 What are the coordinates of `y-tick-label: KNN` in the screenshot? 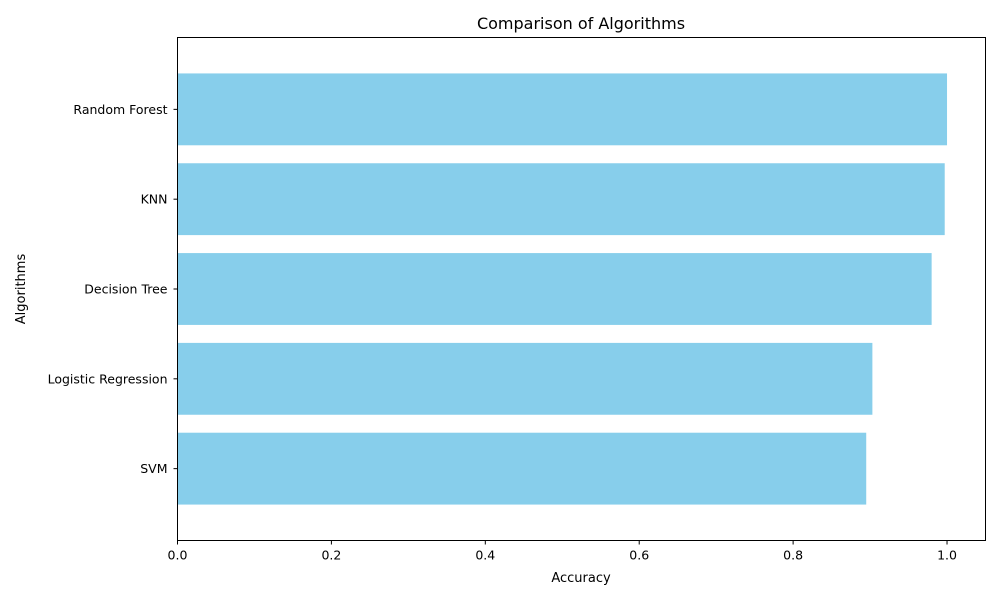 It's located at (154, 199).